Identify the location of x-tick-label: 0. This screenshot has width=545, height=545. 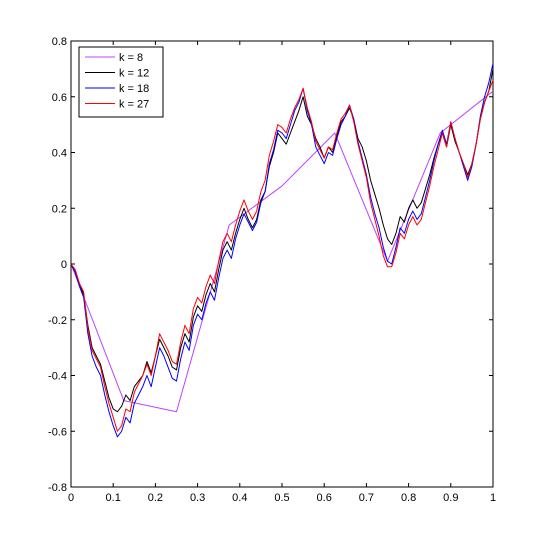
(71, 498).